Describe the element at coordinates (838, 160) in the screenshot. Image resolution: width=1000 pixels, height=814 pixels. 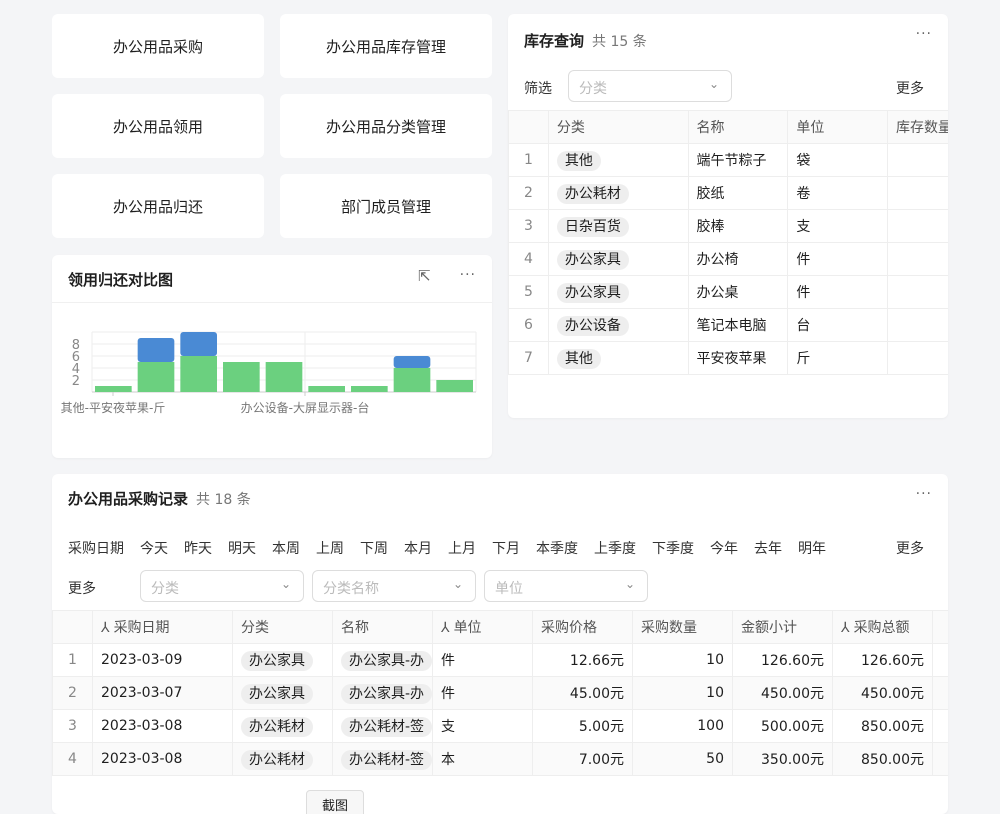
I see `unit-cell: 袋` at that location.